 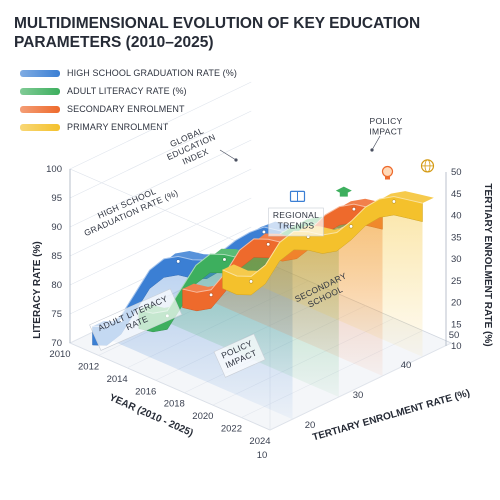 What do you see at coordinates (56, 343) in the screenshot?
I see `y-left-tick-label: 70` at bounding box center [56, 343].